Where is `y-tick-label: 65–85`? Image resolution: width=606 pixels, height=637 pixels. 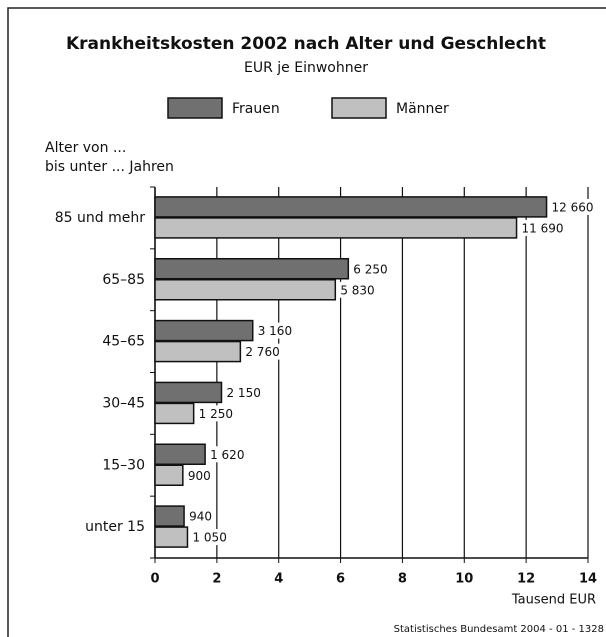 y-tick-label: 65–85 is located at coordinates (123, 280).